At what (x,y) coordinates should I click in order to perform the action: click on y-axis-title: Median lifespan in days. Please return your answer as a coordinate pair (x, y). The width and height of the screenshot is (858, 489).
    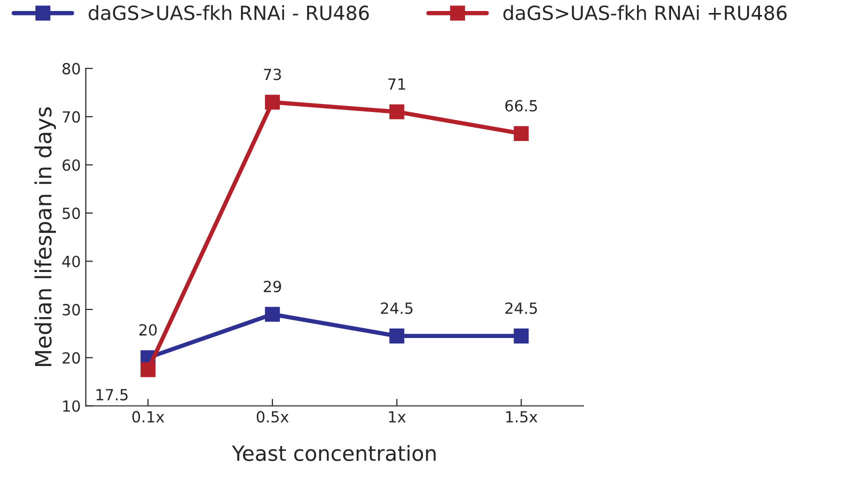
    Looking at the image, I should click on (45, 236).